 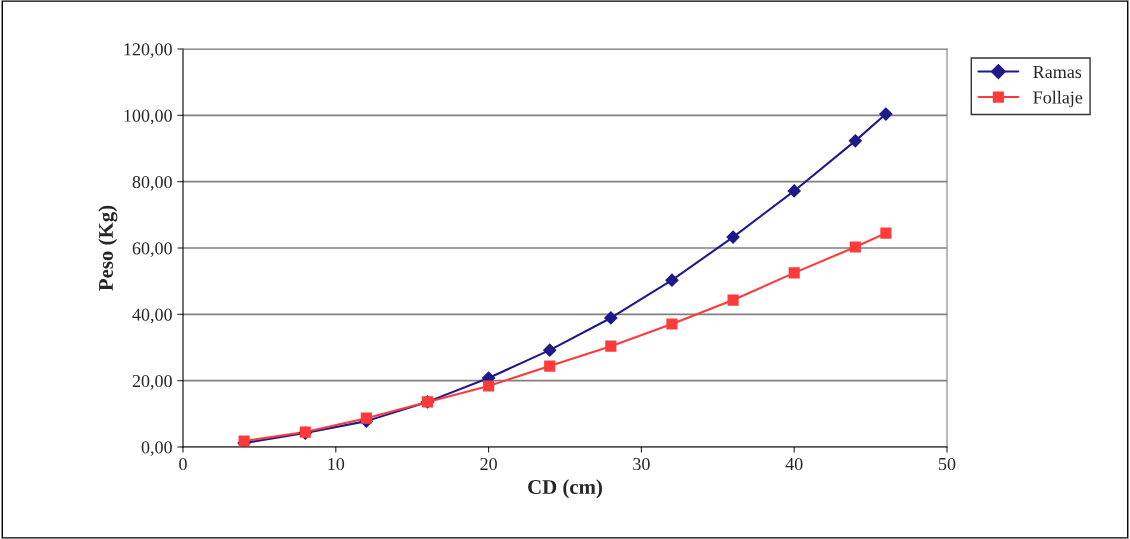 What do you see at coordinates (336, 464) in the screenshot?
I see `x-tick-label: 10` at bounding box center [336, 464].